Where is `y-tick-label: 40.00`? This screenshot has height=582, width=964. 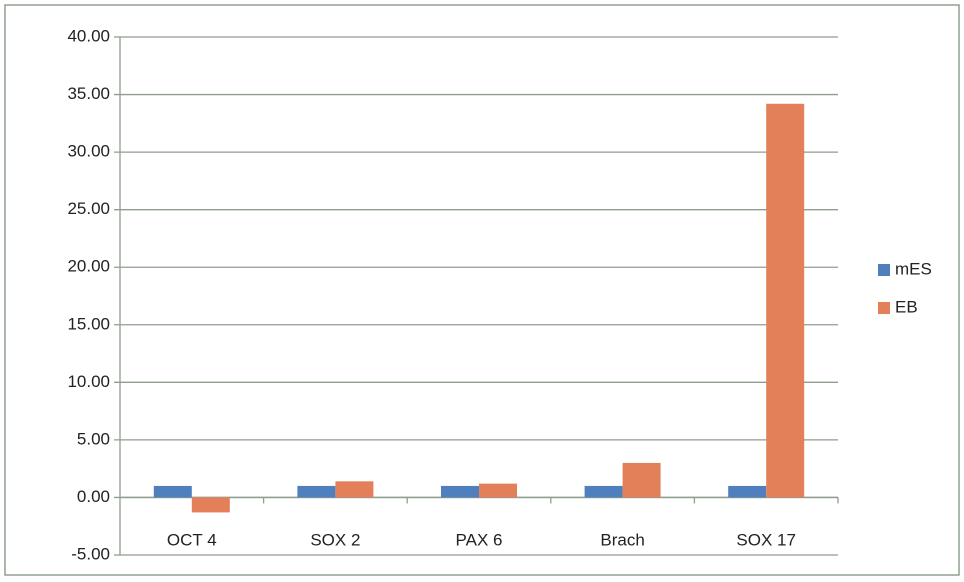 y-tick-label: 40.00 is located at coordinates (88, 35).